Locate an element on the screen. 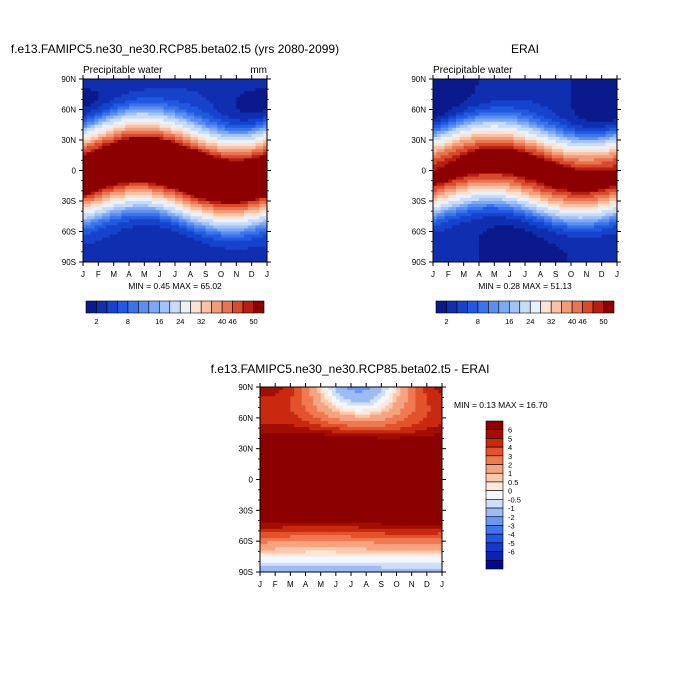 This screenshot has width=700, height=700. panel-a-x-tick-label: J is located at coordinates (175, 274).